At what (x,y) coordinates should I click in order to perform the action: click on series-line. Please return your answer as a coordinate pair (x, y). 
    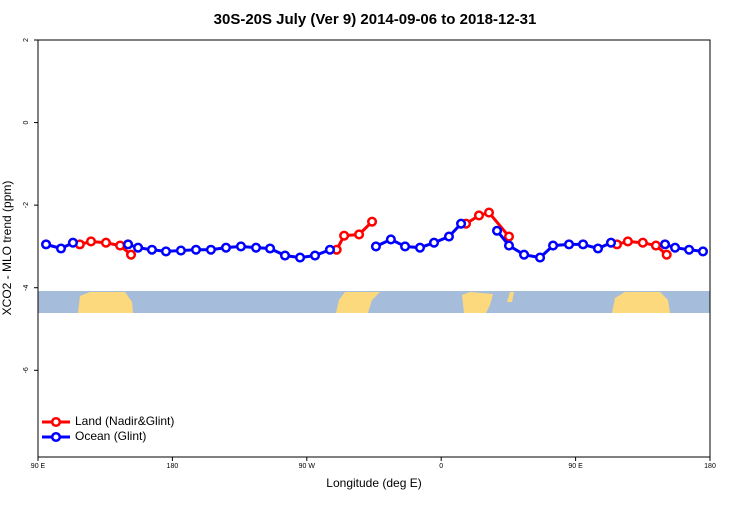
    Looking at the image, I should click on (374, 241).